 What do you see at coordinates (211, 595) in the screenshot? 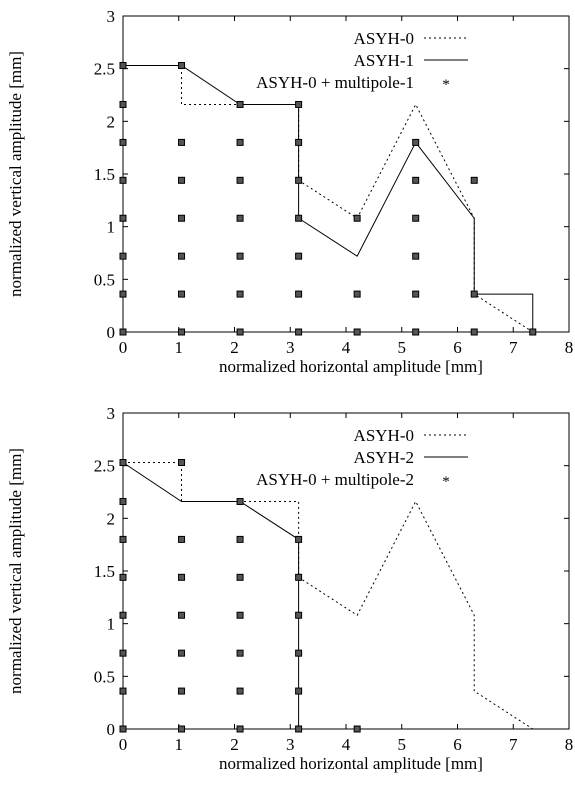
I see `series-line` at bounding box center [211, 595].